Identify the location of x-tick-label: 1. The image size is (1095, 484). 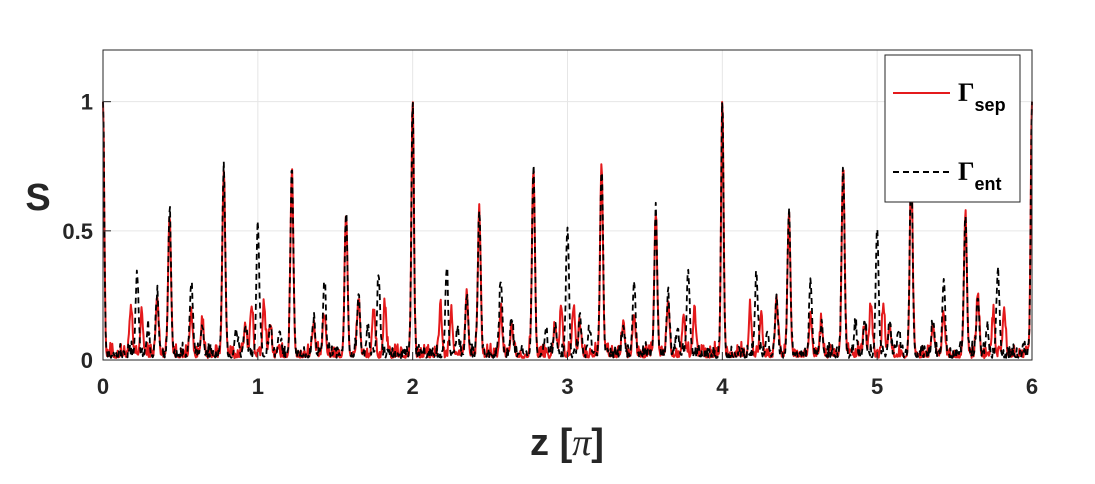
(258, 386).